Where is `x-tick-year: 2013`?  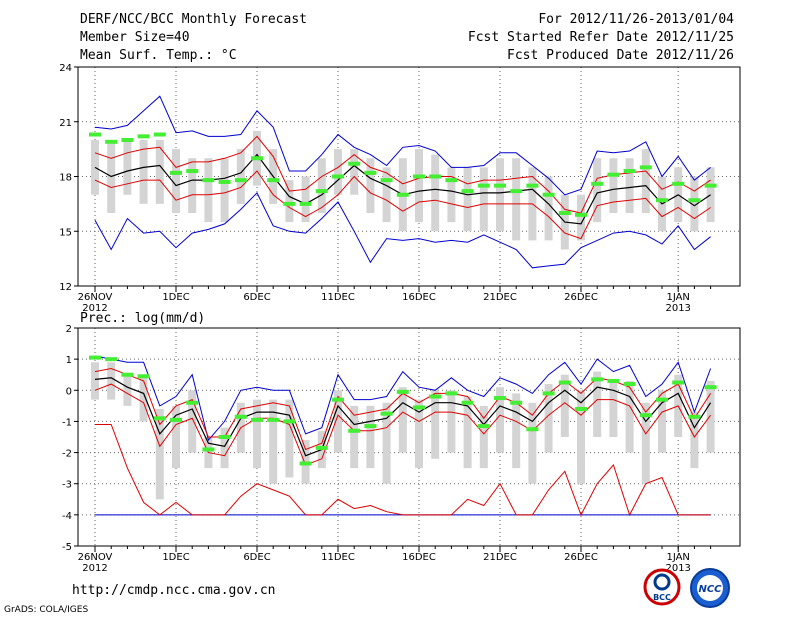
x-tick-year: 2013 is located at coordinates (677, 568).